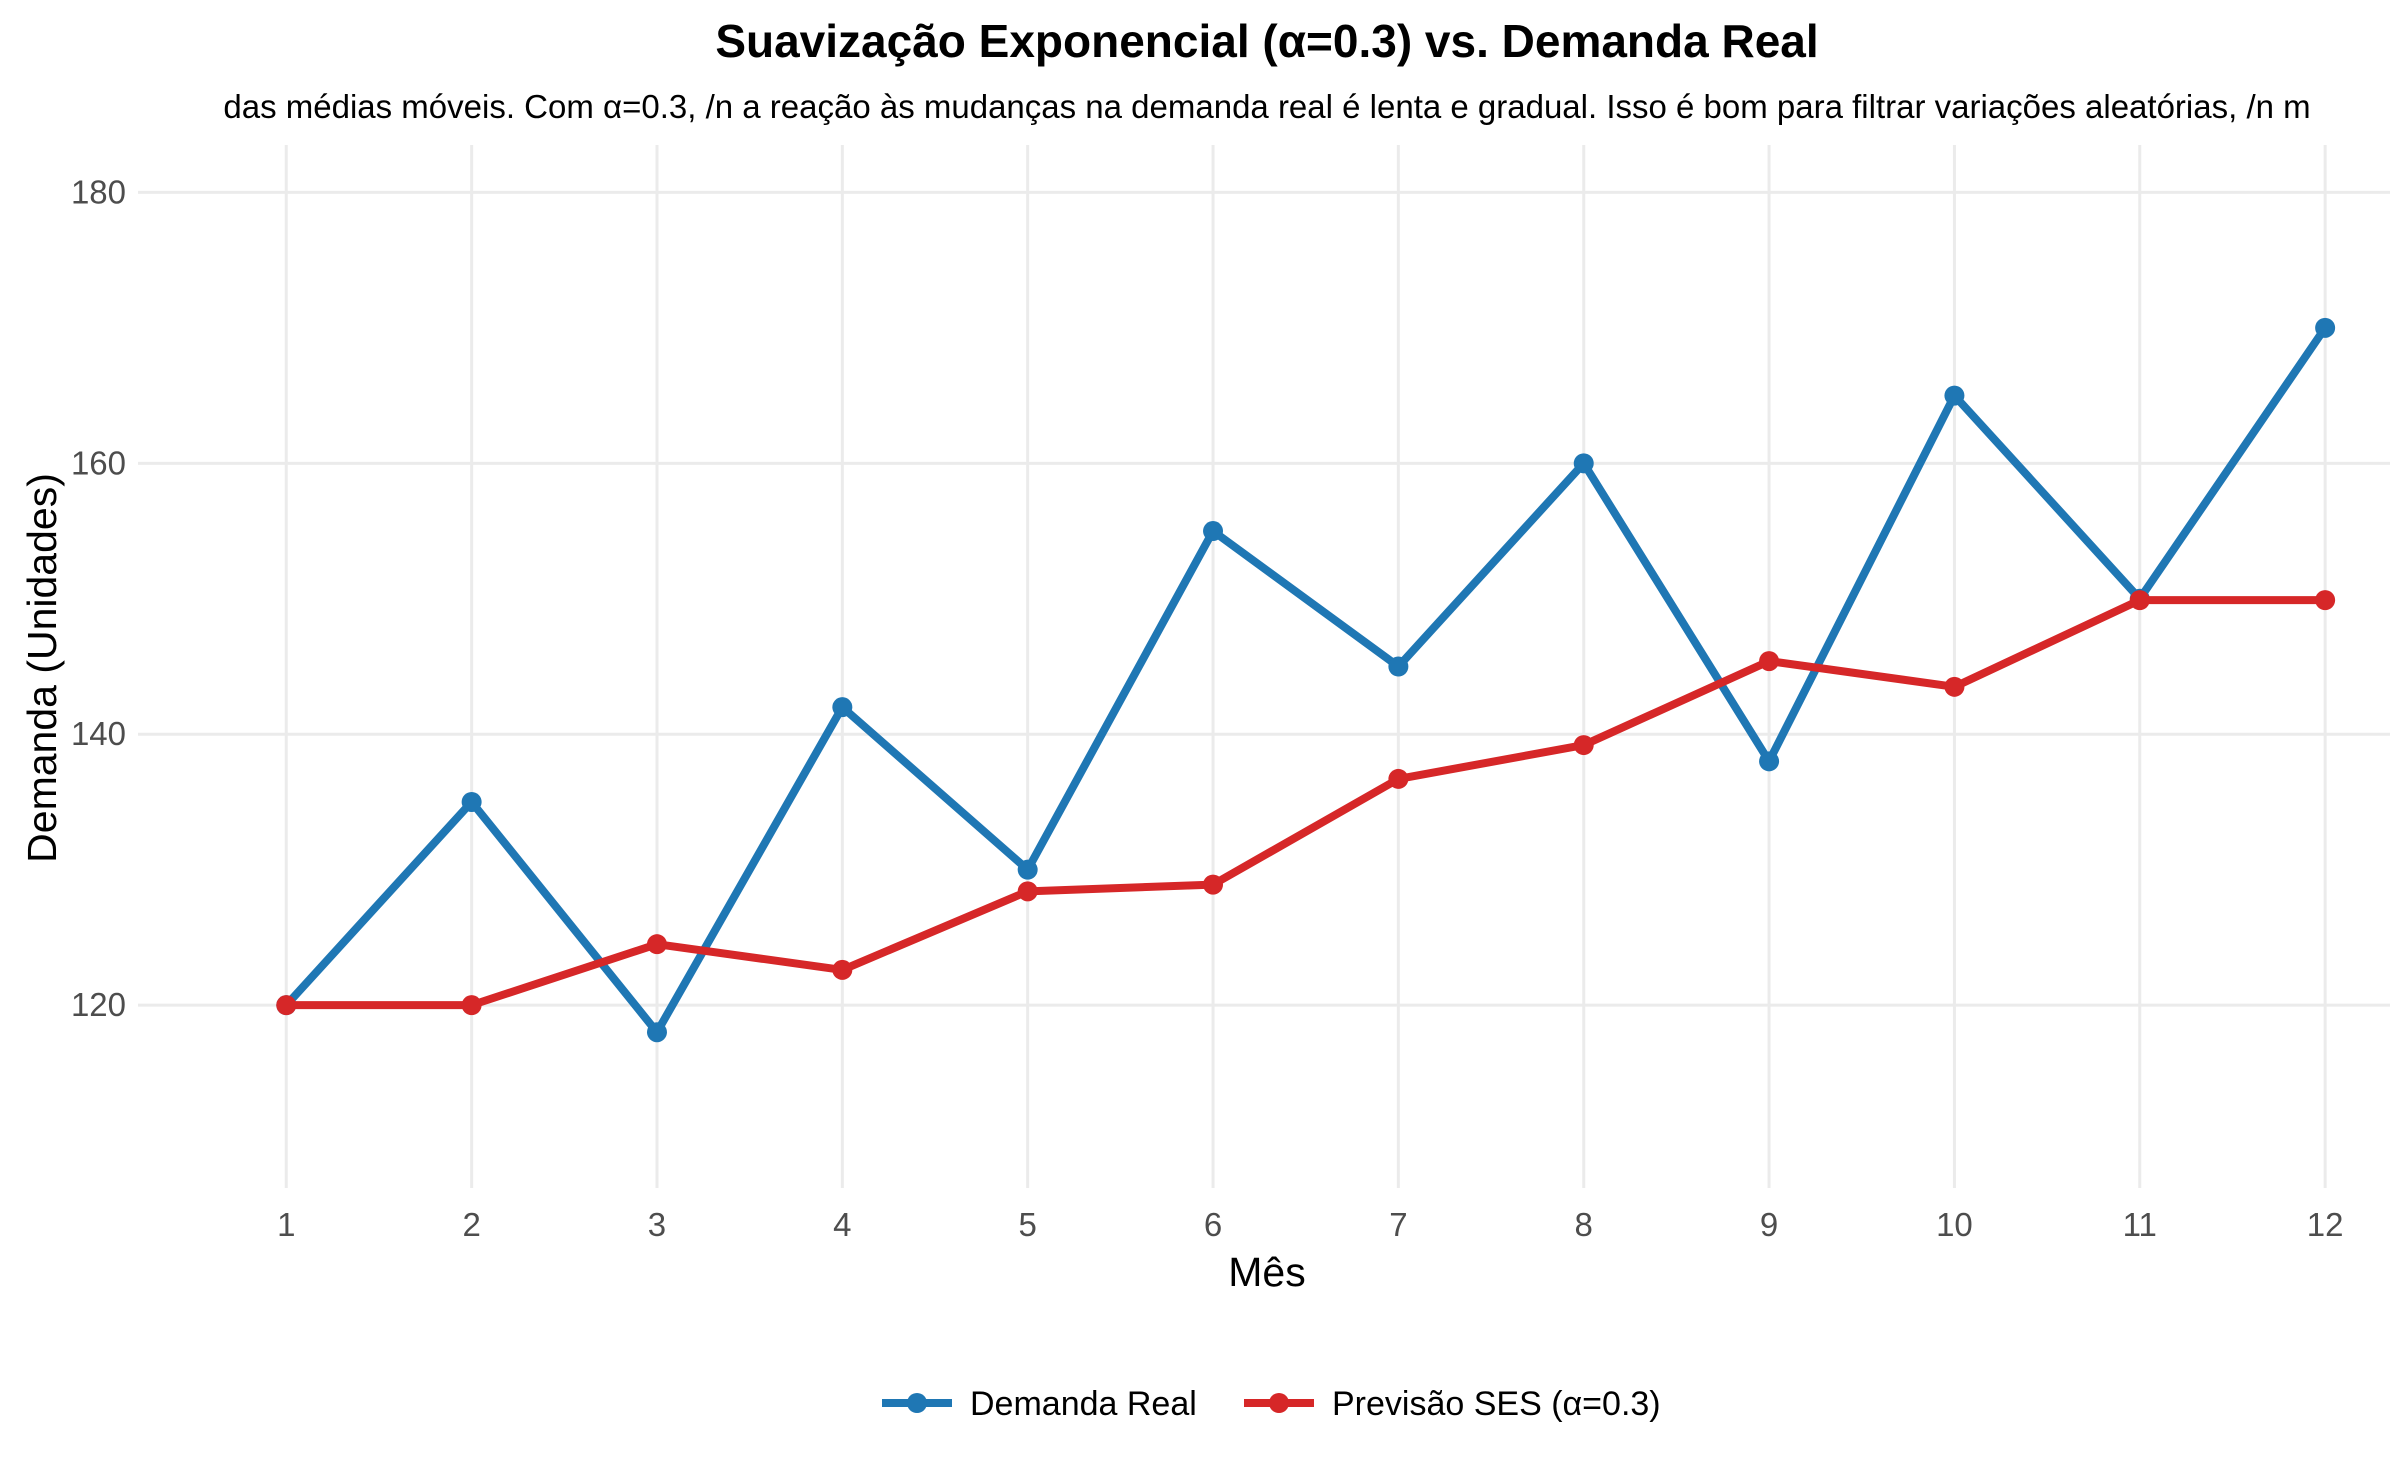  What do you see at coordinates (98, 733) in the screenshot?
I see `y-tick-label: 140` at bounding box center [98, 733].